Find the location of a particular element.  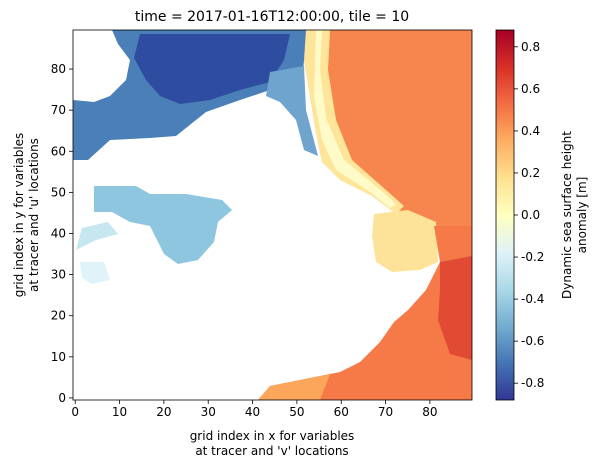

y-tick-label: 50 is located at coordinates (58, 192).